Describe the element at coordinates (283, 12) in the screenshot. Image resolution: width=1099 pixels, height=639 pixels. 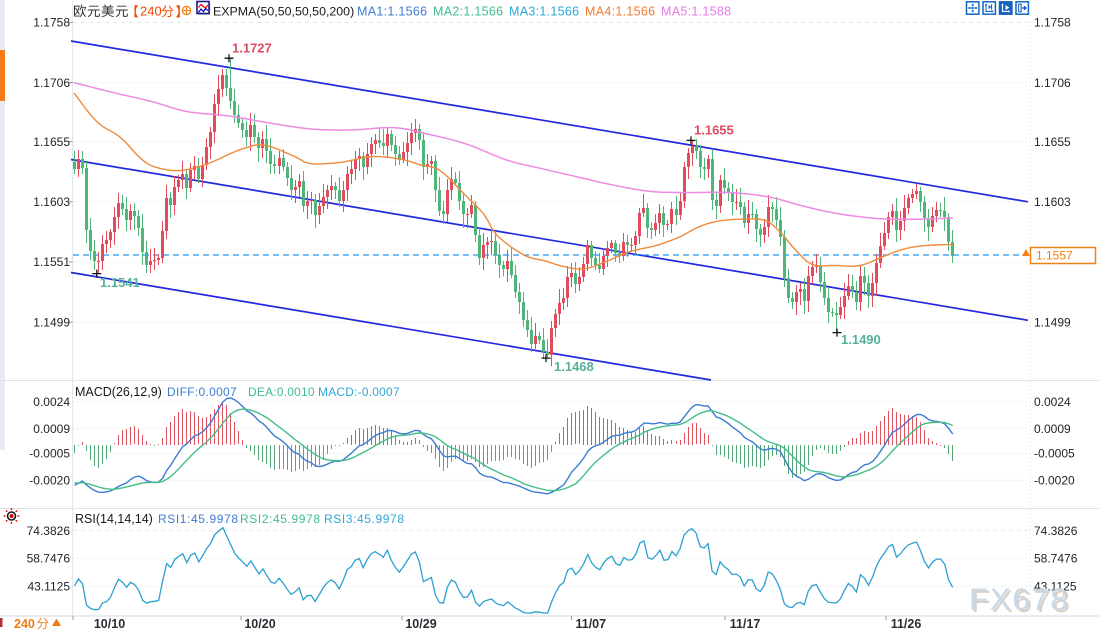
I see `svg-text: EXPMA(50,50,50,50,200)` at that location.